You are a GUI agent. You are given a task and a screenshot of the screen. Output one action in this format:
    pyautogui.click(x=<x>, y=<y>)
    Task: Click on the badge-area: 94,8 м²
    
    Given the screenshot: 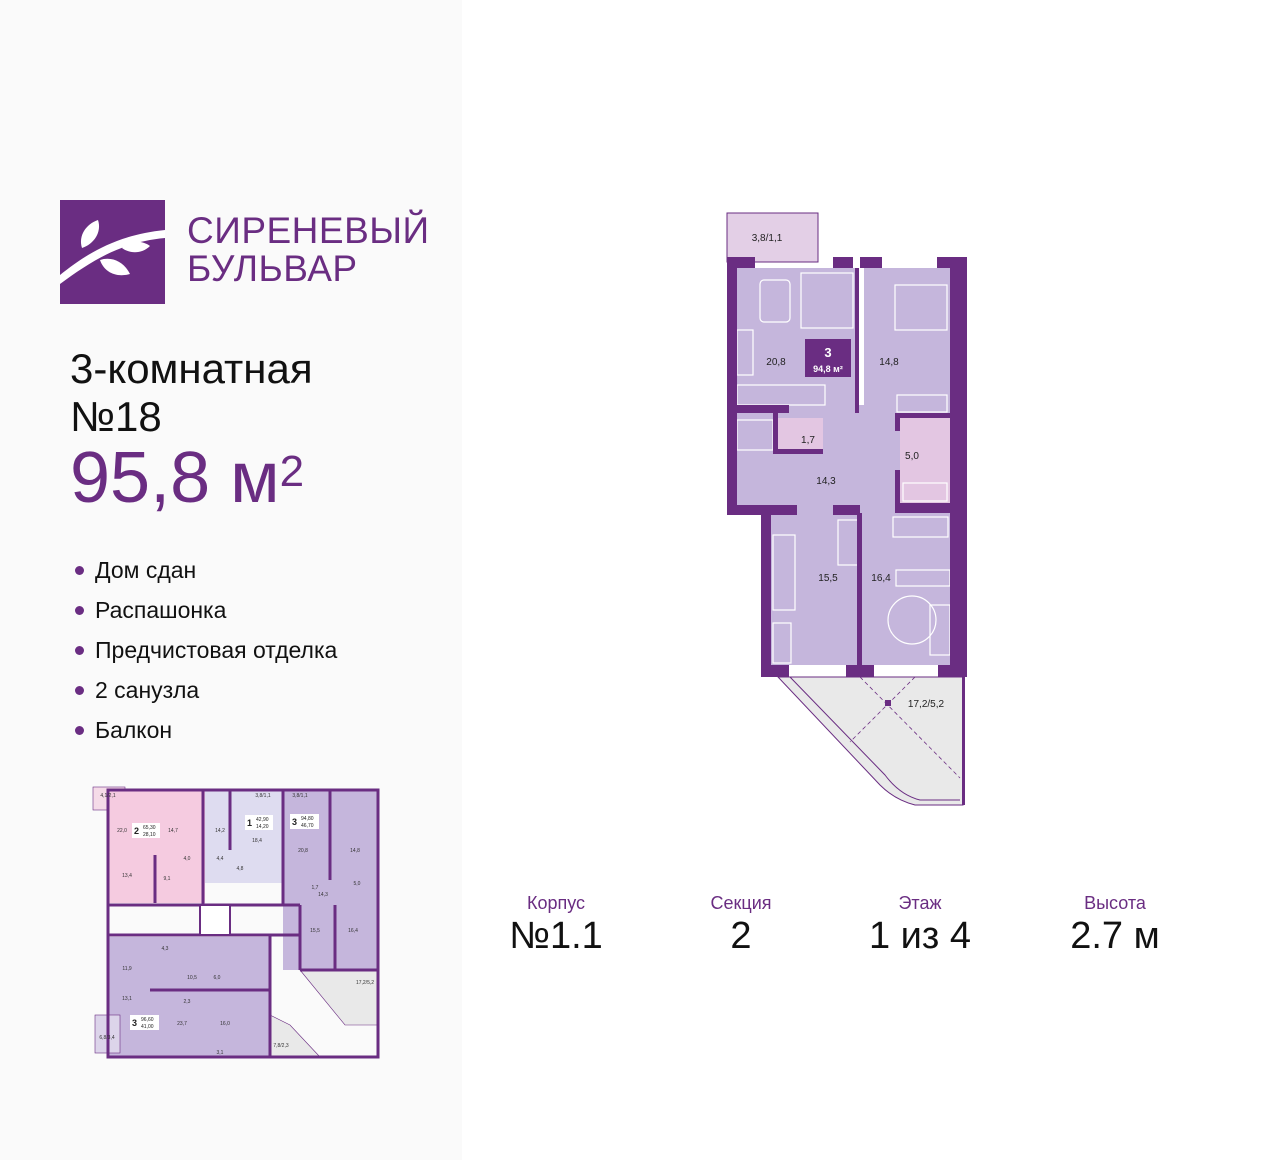 What is the action you would take?
    pyautogui.click(x=828, y=369)
    